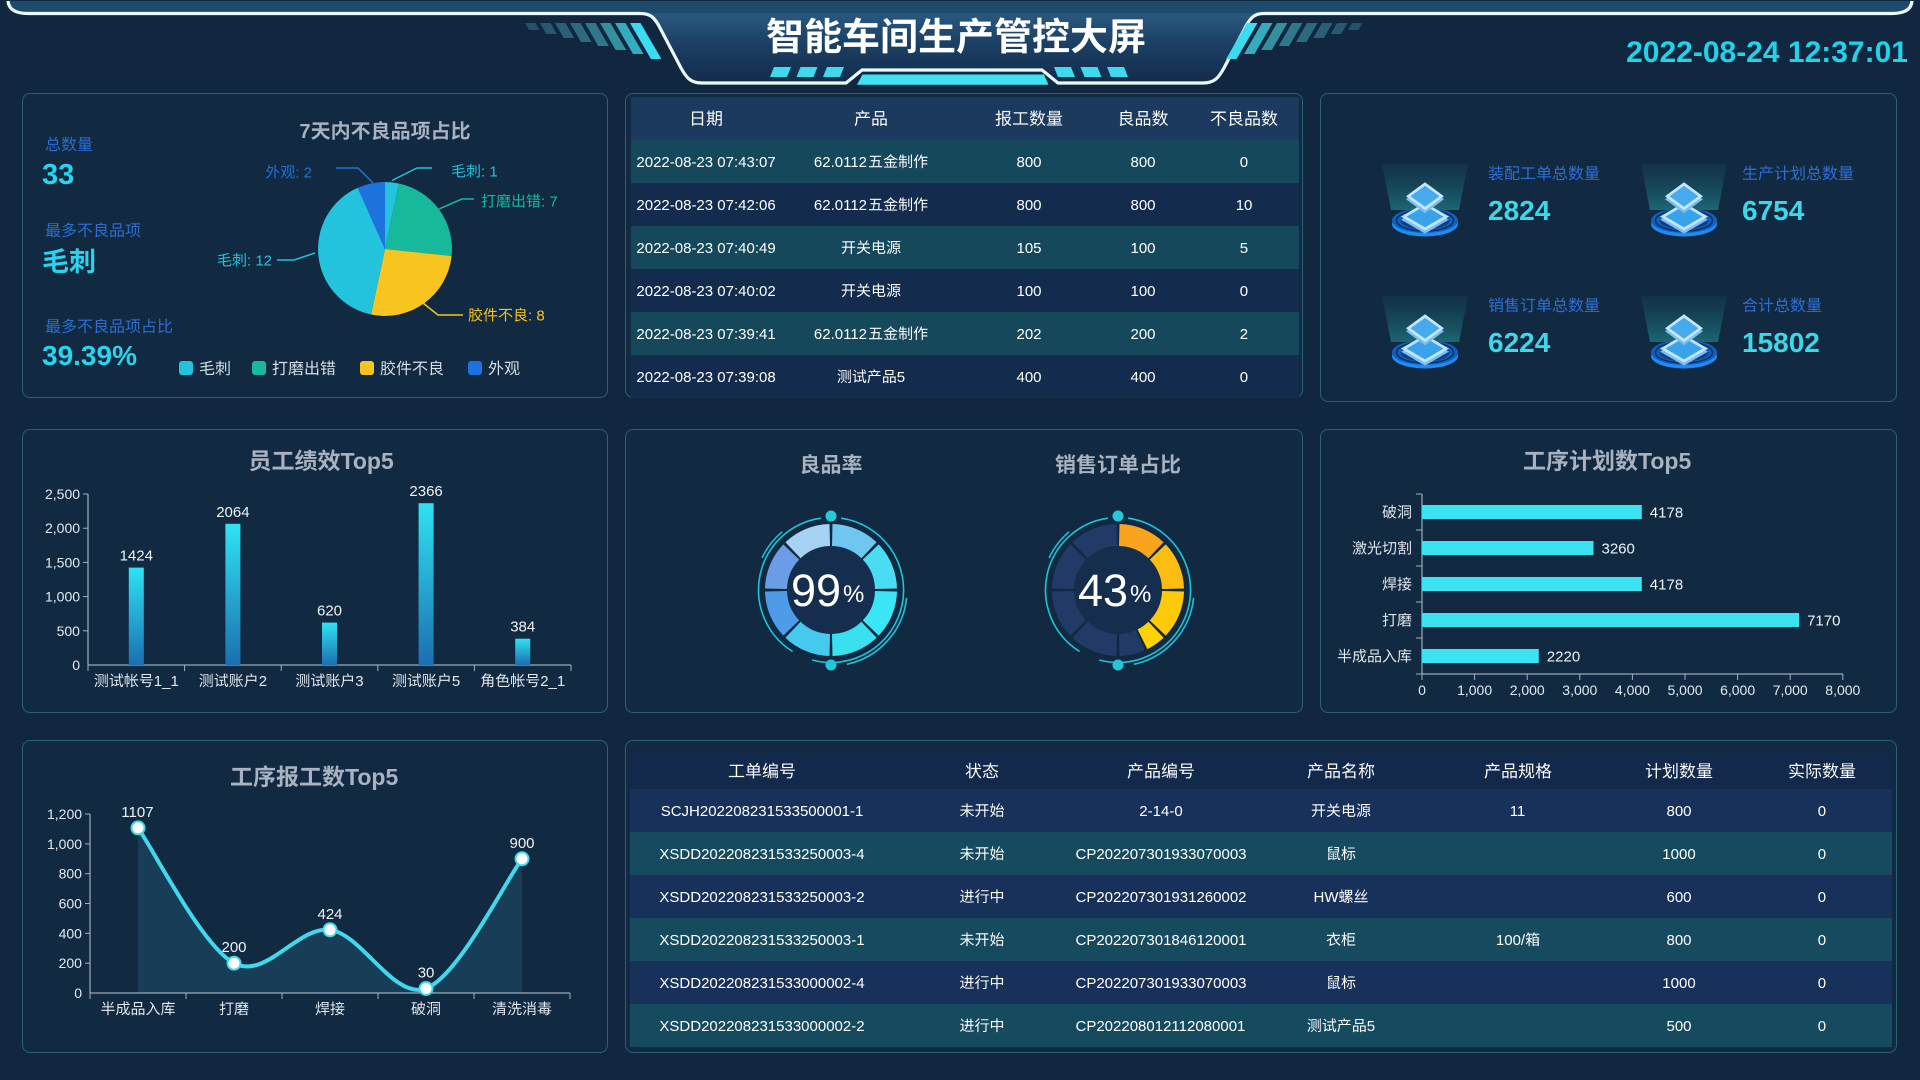  I want to click on svg-text:: 7: : 7, so click(549, 201).